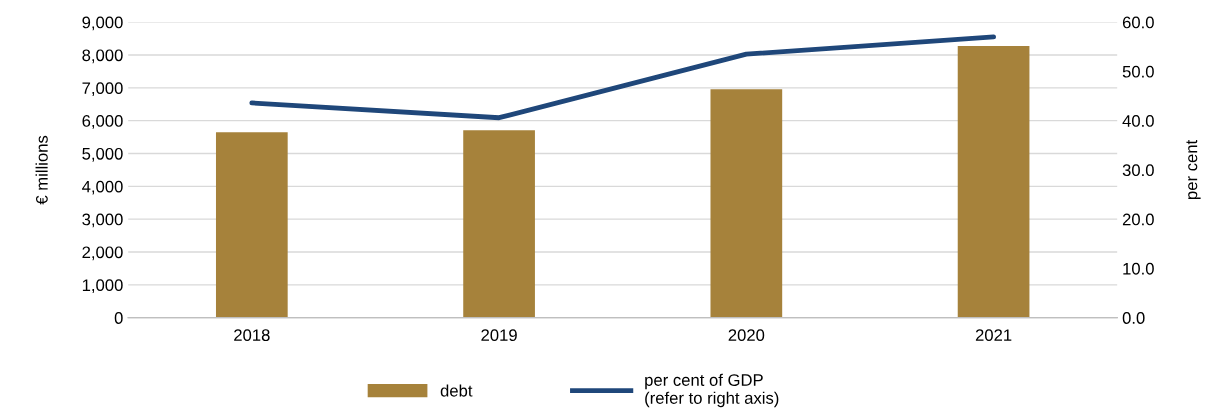  I want to click on y2-tick-label: 40.0, so click(1138, 121).